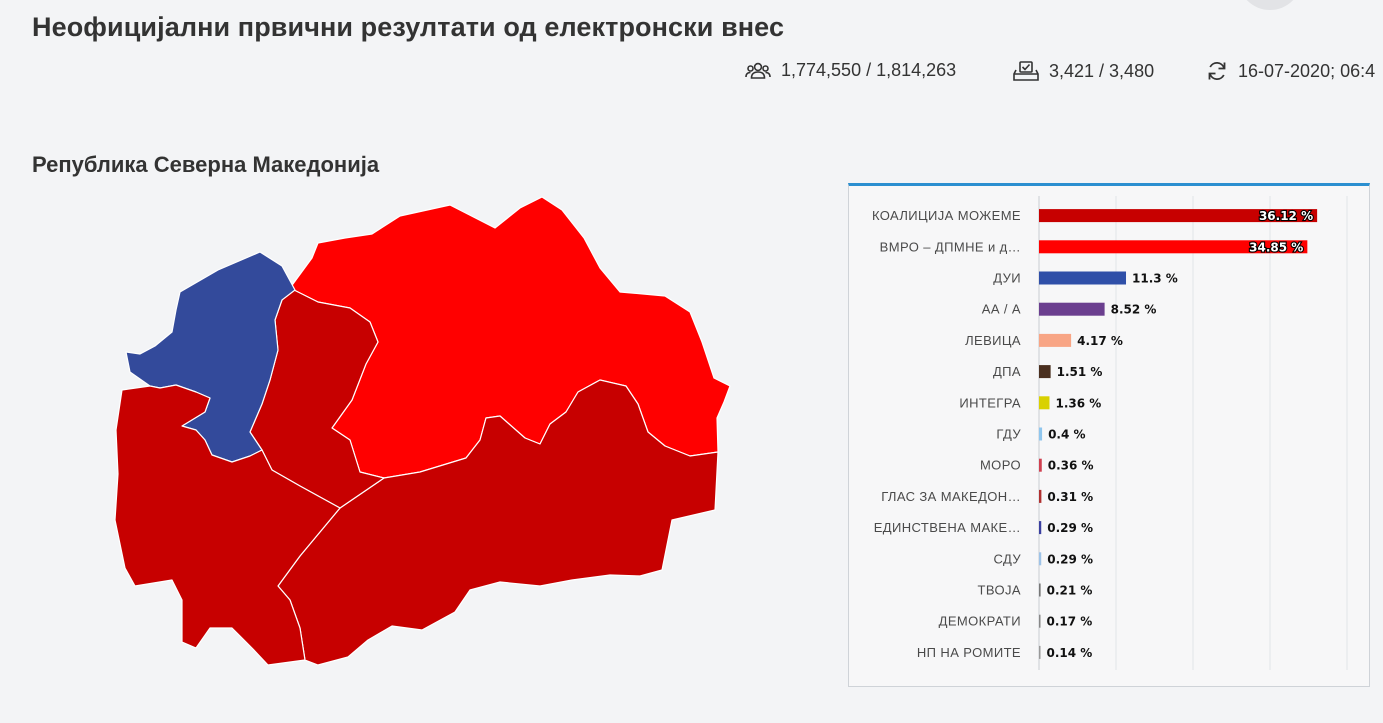  Describe the element at coordinates (993, 340) in the screenshot. I see `category-label: ЛЕВИЦА` at that location.